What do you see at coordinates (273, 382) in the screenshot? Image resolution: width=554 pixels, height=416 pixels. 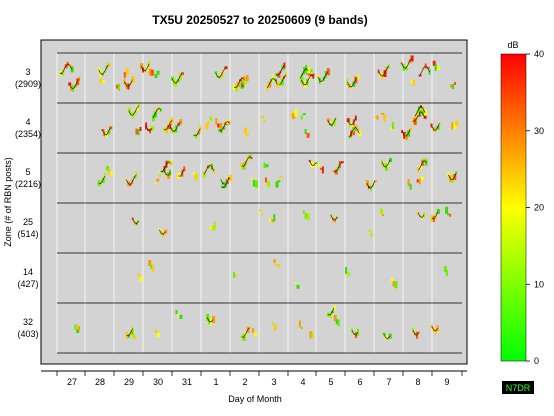 I see `x-tick-label: 3` at bounding box center [273, 382].